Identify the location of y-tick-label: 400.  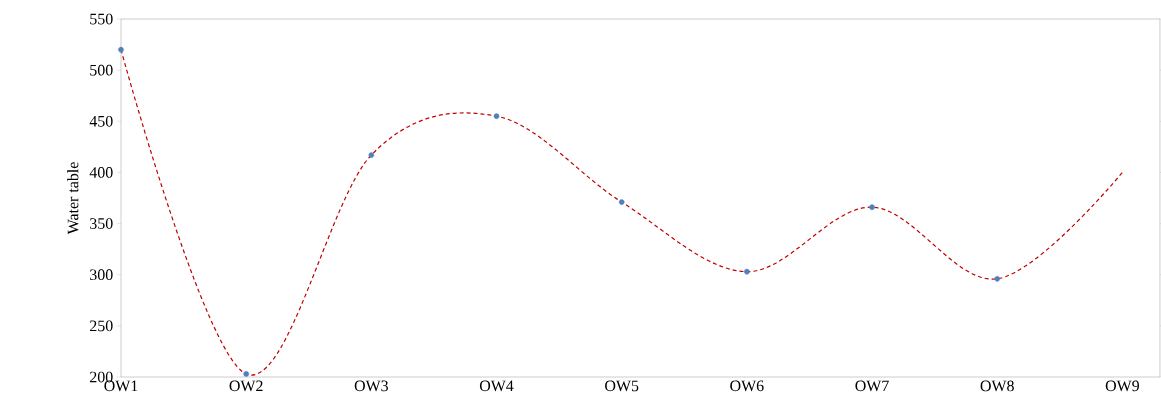
(101, 172).